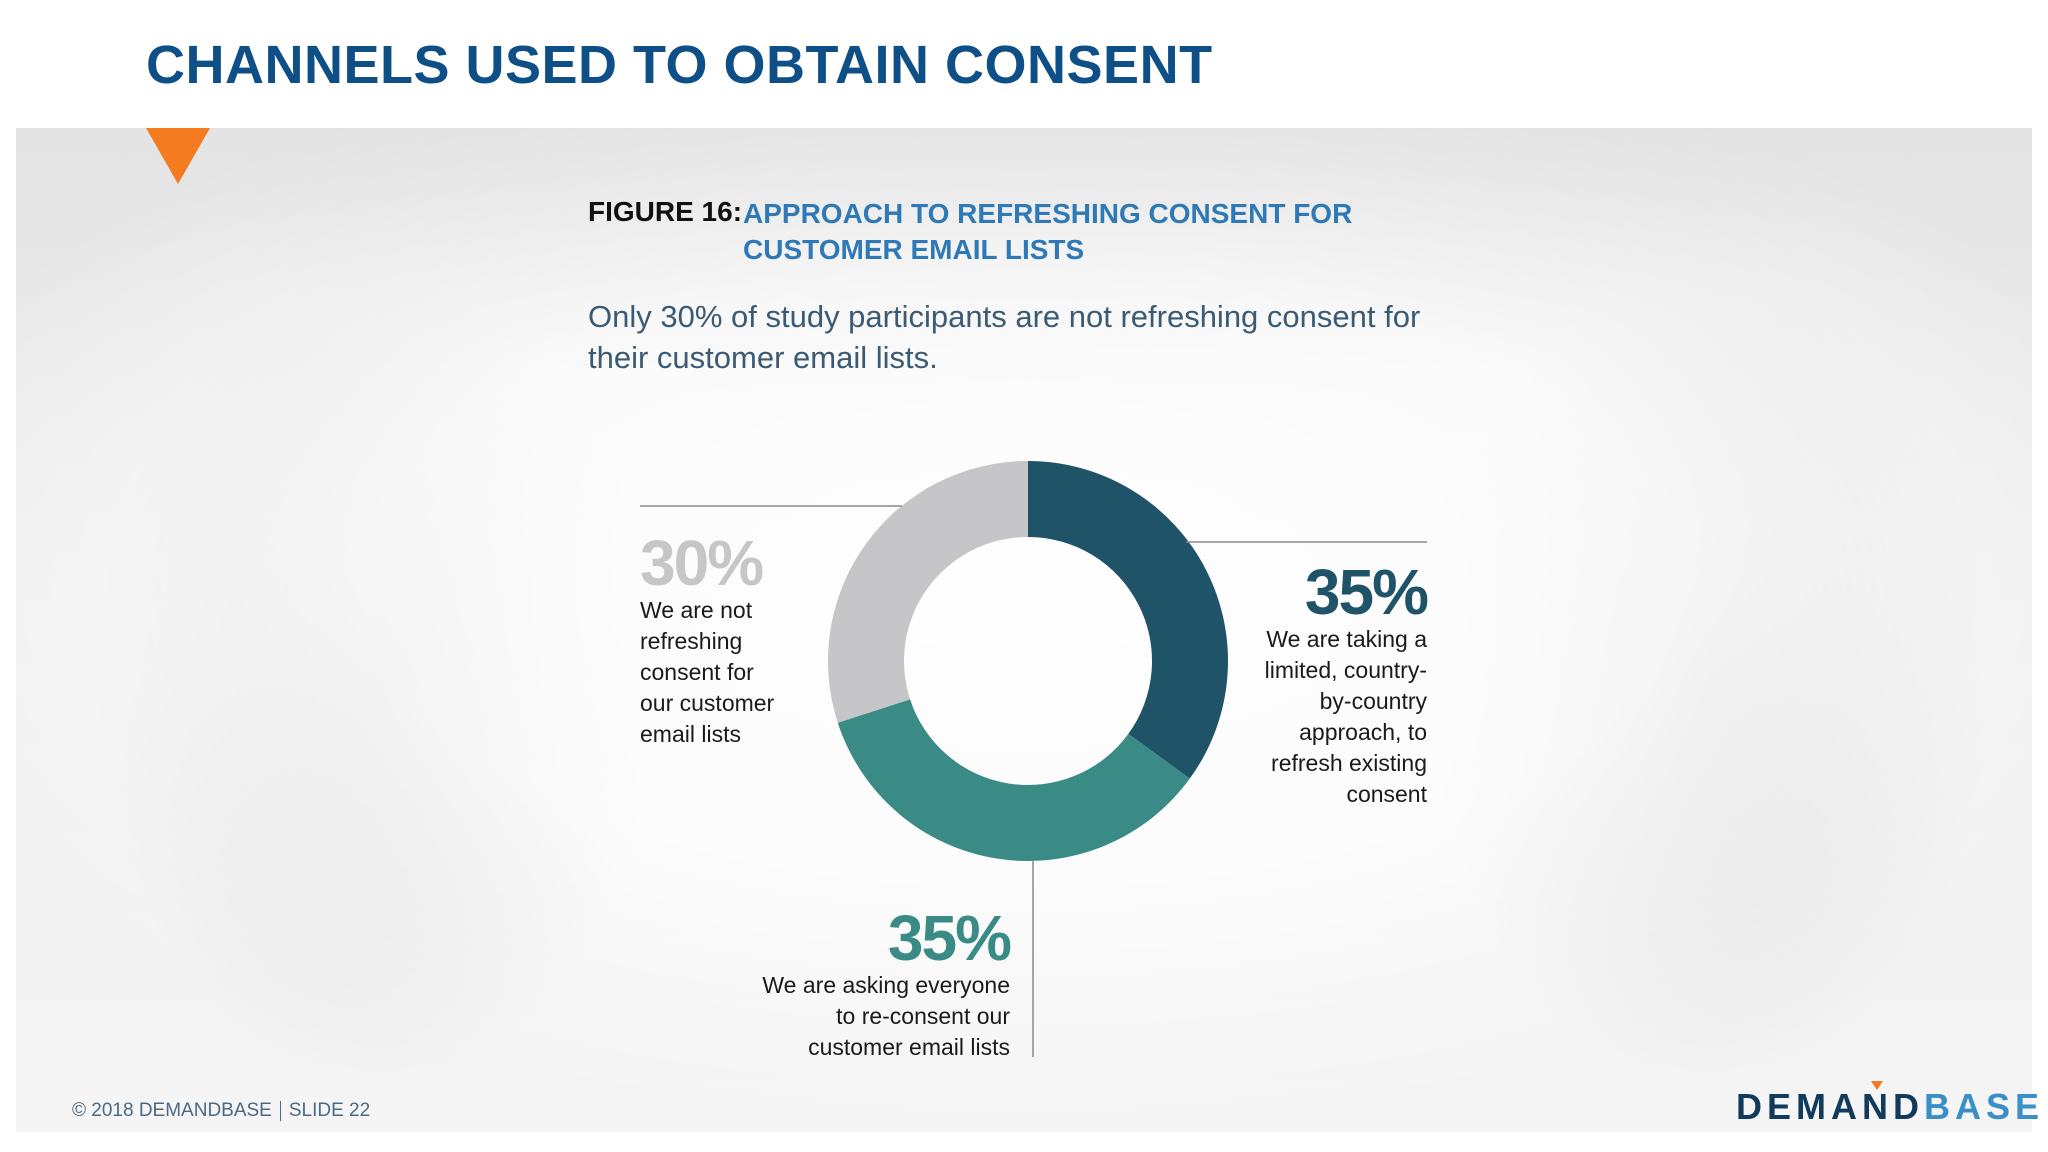 Image resolution: width=2048 pixels, height=1152 pixels. I want to click on figure-title-line-1: APPROACH TO REFRESHING CONSENT FOR, so click(1048, 213).